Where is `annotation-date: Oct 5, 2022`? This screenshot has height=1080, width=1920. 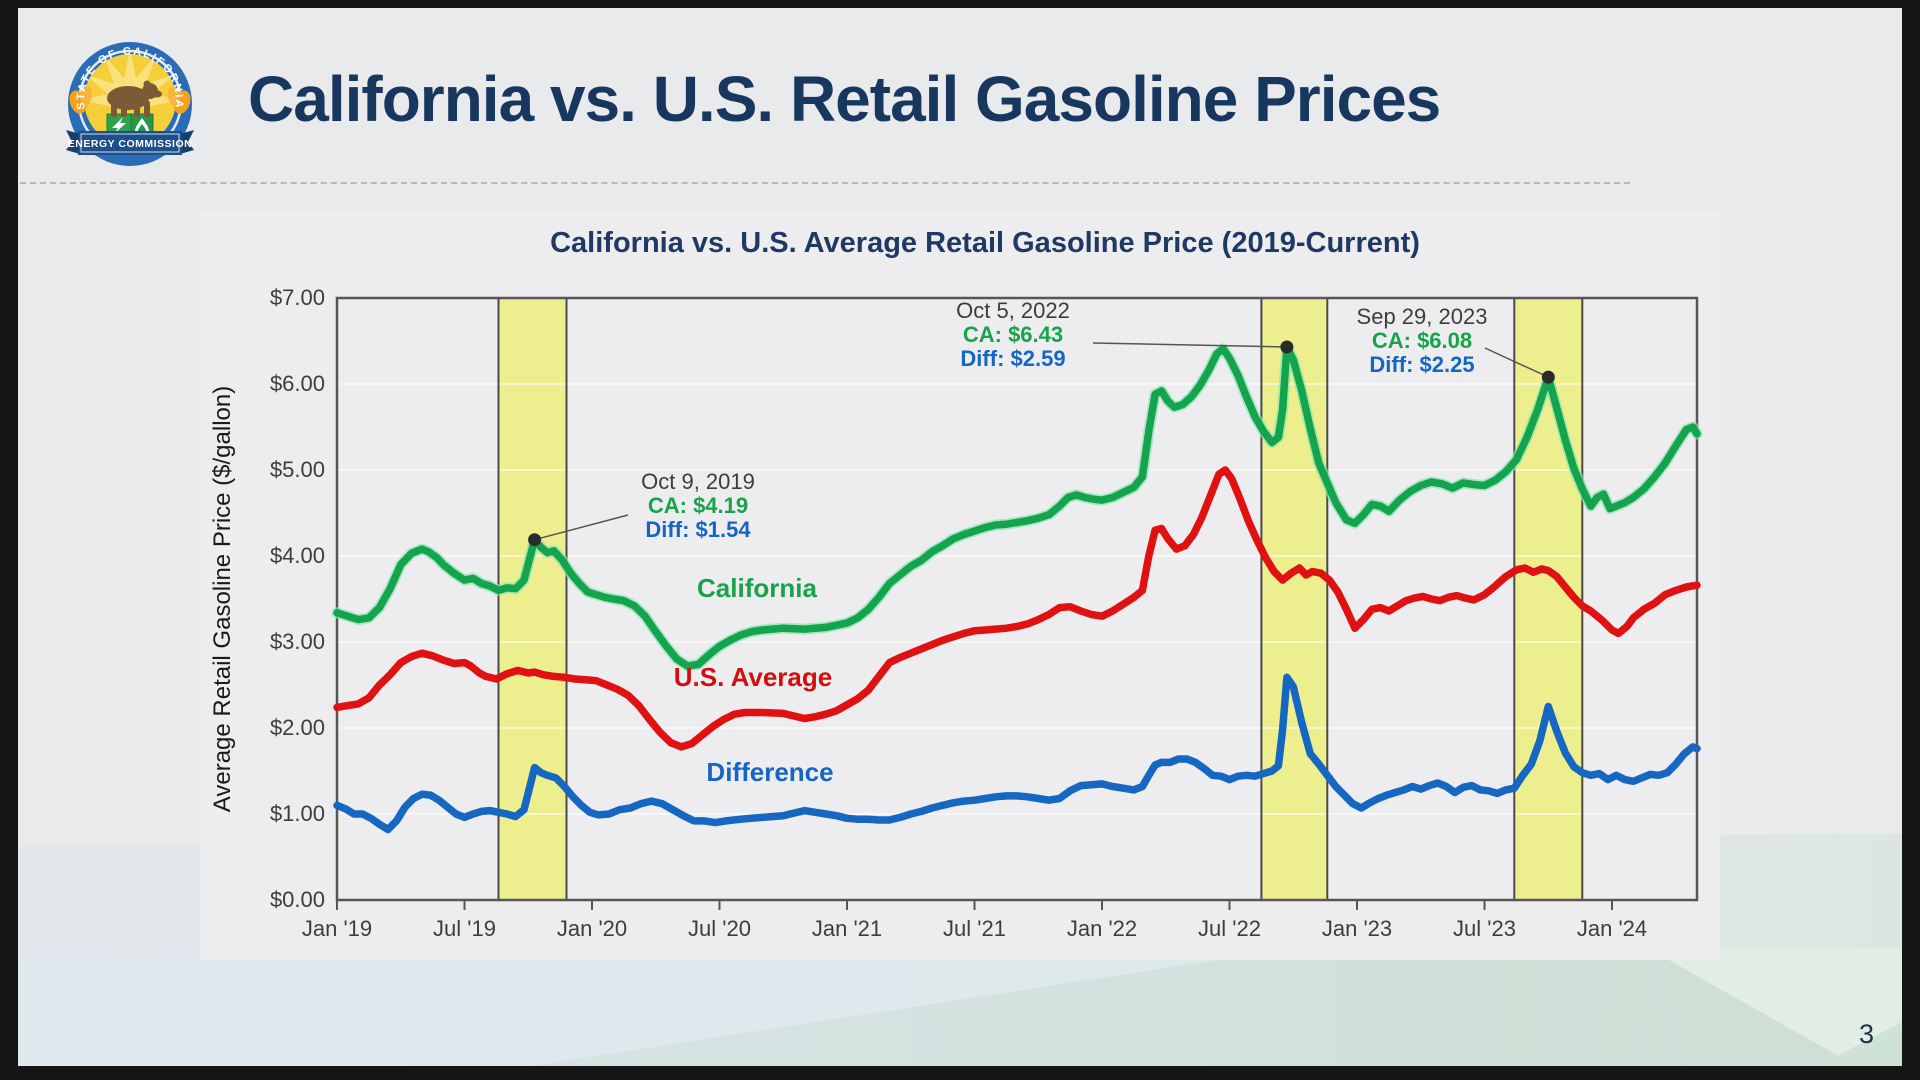 annotation-date: Oct 5, 2022 is located at coordinates (1013, 310).